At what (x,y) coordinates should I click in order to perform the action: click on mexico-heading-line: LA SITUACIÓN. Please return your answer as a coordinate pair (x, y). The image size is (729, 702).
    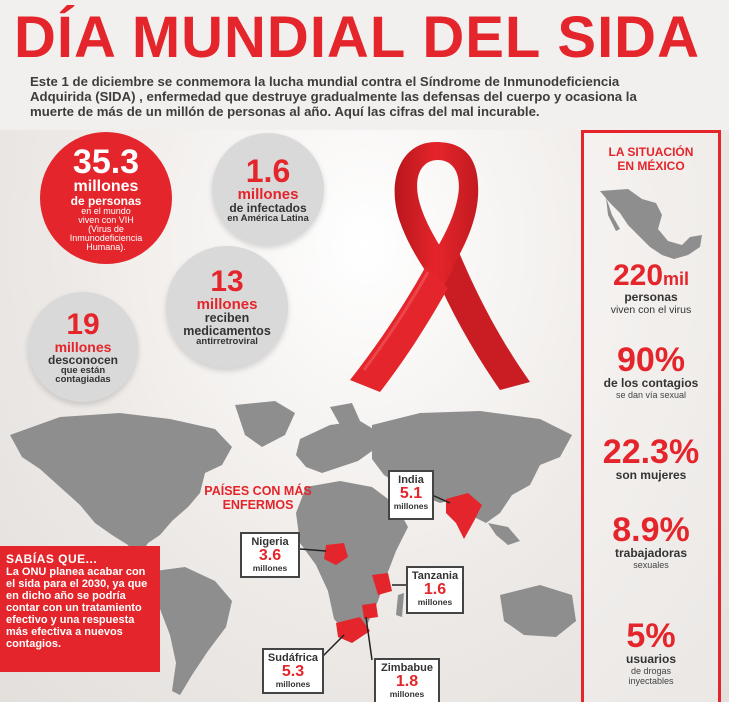
    Looking at the image, I should click on (651, 152).